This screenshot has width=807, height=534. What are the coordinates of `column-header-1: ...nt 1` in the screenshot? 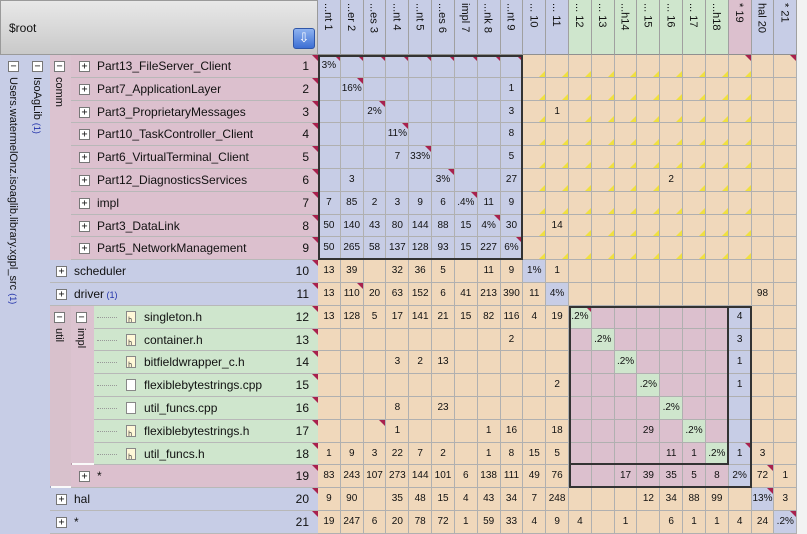 It's located at (329, 27).